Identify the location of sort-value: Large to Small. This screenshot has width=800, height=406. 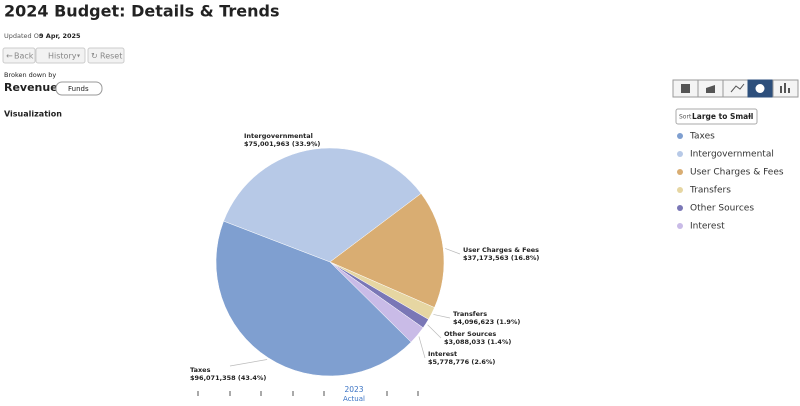
(722, 116).